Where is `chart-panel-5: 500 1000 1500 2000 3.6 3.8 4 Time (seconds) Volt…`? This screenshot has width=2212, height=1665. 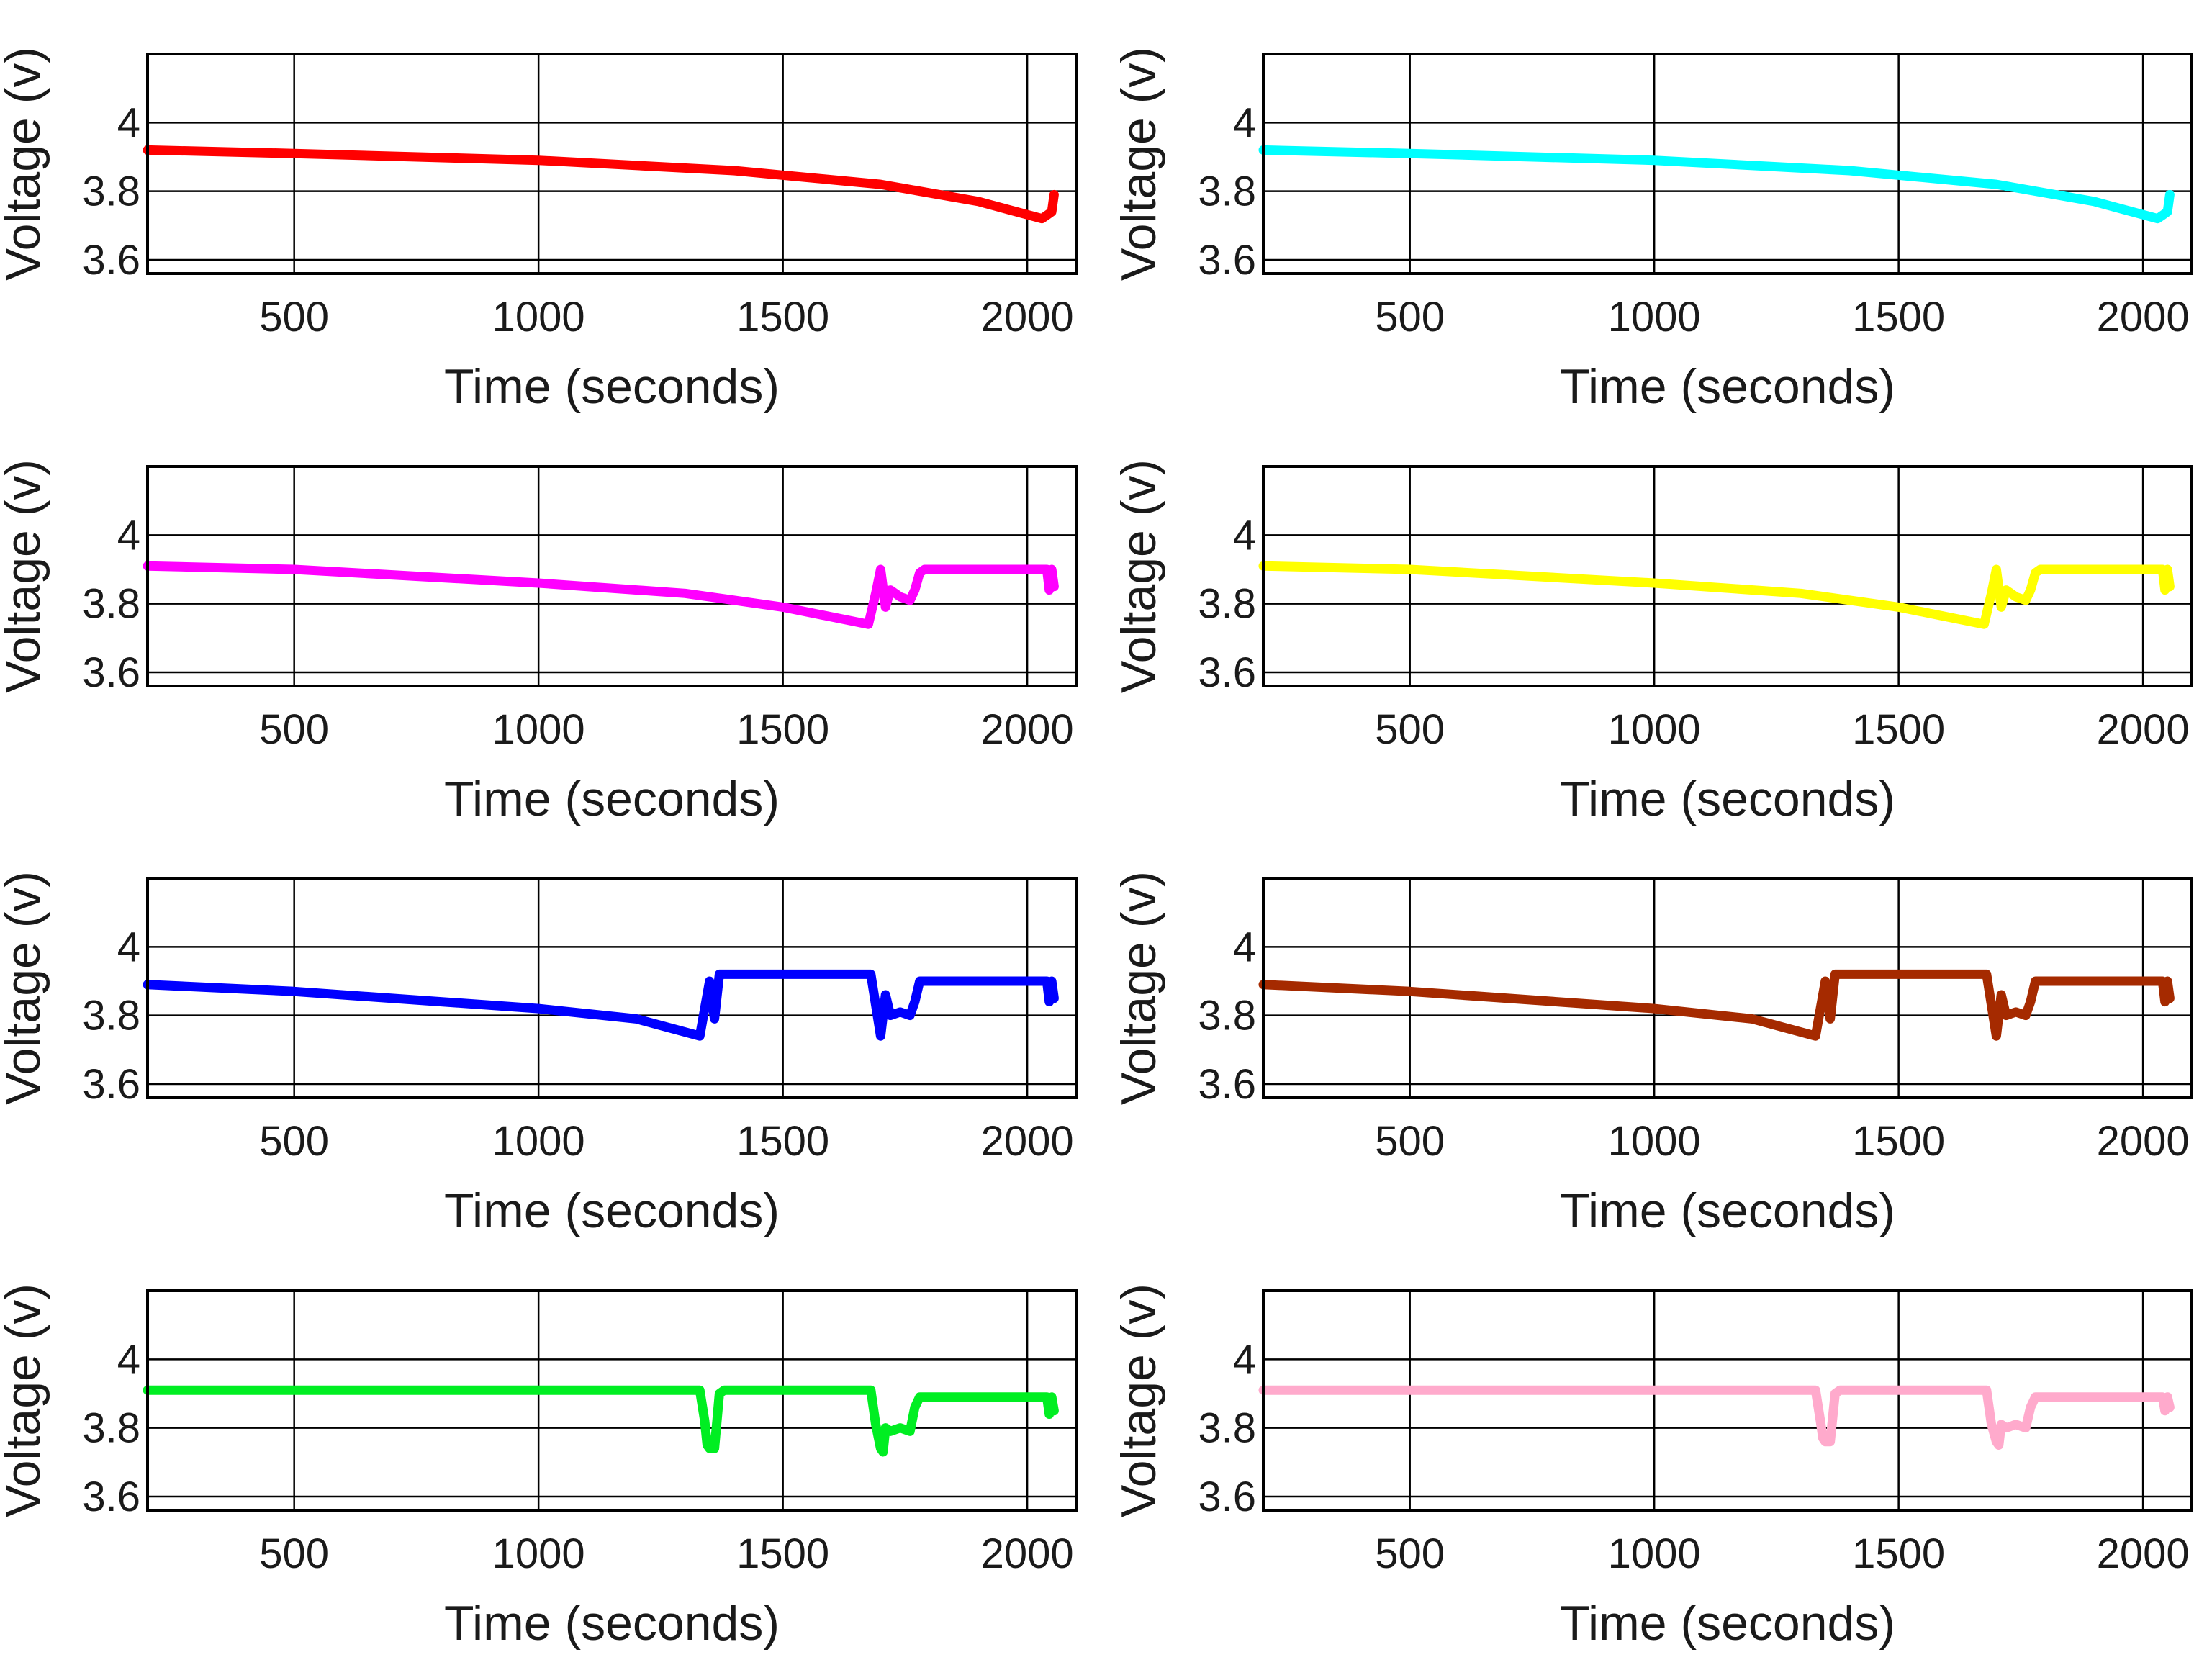 chart-panel-5: 500 1000 1500 2000 3.6 3.8 4 Time (seconds) Volt… is located at coordinates (539, 1054).